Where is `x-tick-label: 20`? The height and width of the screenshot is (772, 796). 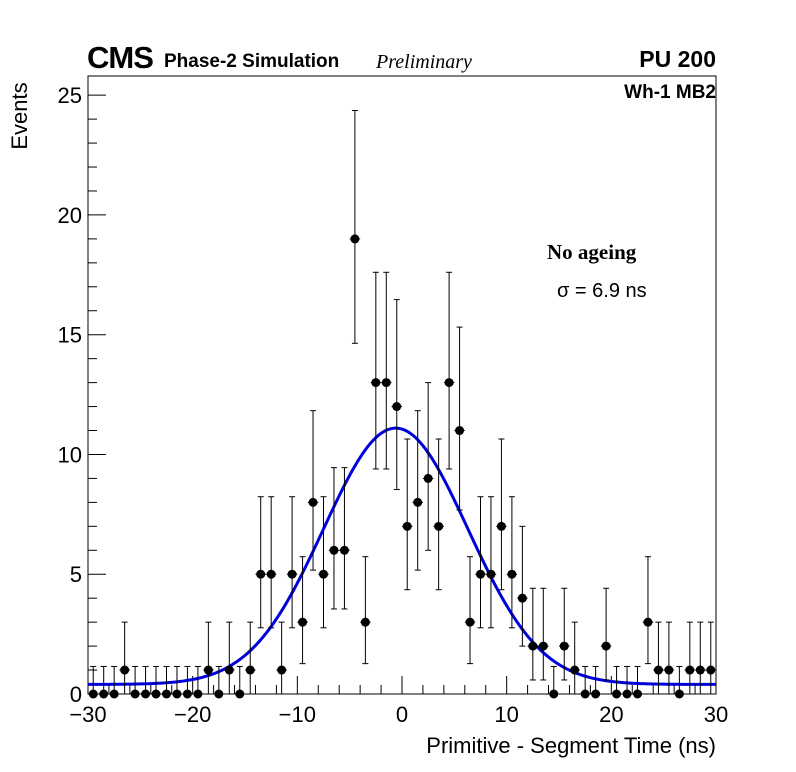 x-tick-label: 20 is located at coordinates (611, 714).